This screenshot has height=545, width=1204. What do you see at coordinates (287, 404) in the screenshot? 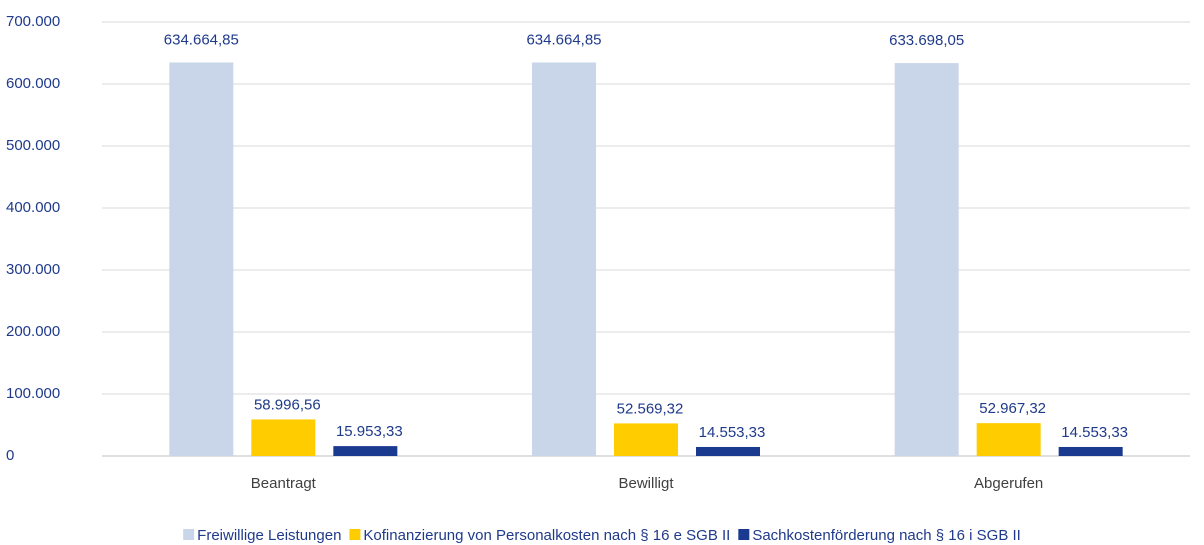
I see `value-label: 58.996,56` at bounding box center [287, 404].